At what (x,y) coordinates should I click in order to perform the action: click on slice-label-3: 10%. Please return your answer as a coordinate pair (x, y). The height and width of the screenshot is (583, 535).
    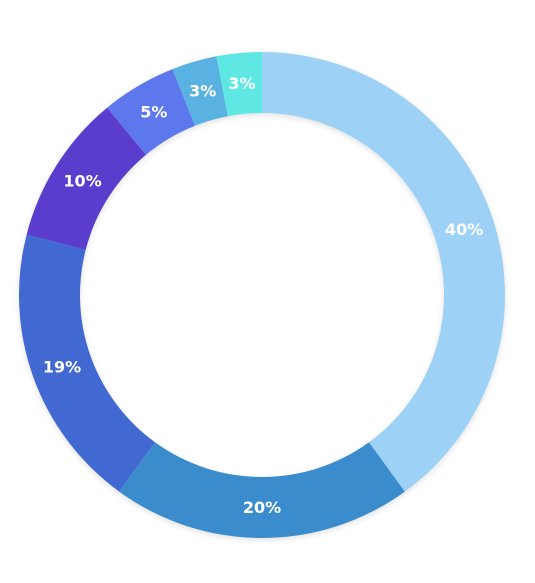
    Looking at the image, I should click on (82, 181).